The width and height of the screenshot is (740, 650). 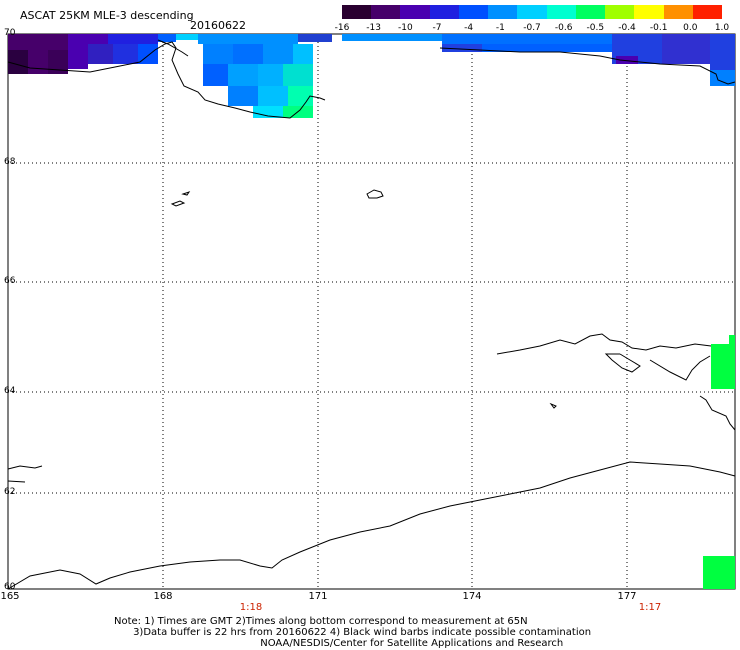 I want to click on colorbar-tick-label: -0.7, so click(x=532, y=28).